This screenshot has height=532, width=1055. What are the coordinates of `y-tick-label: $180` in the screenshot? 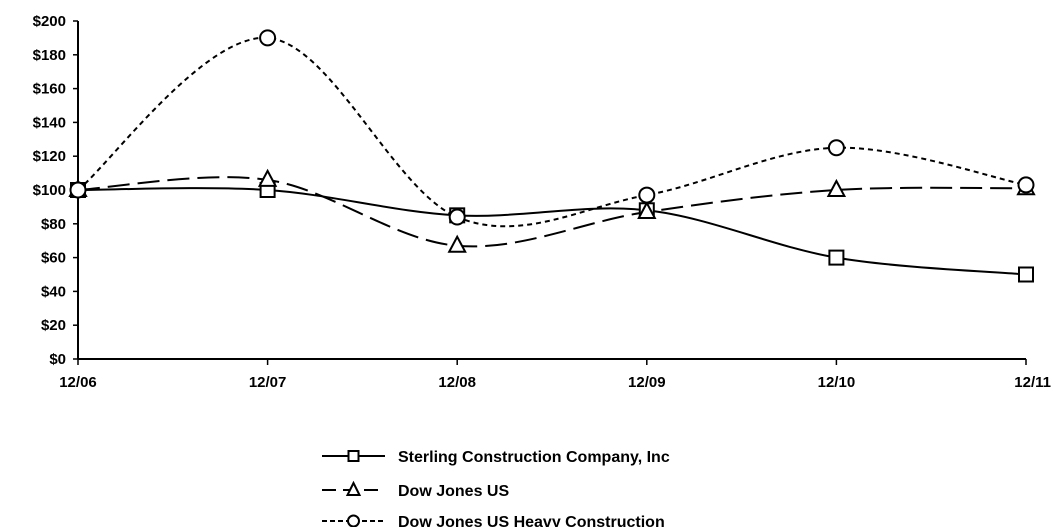 It's located at (49, 55).